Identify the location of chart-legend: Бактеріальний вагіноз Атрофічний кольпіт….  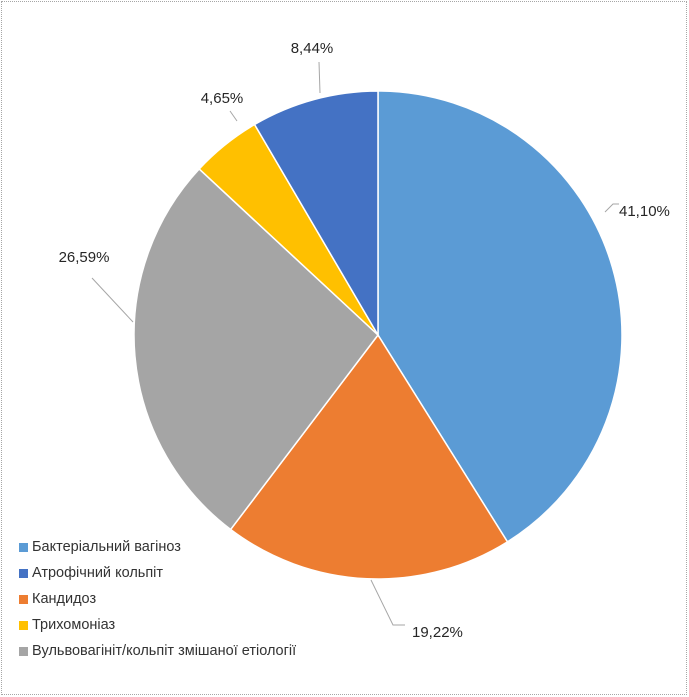
(157, 599).